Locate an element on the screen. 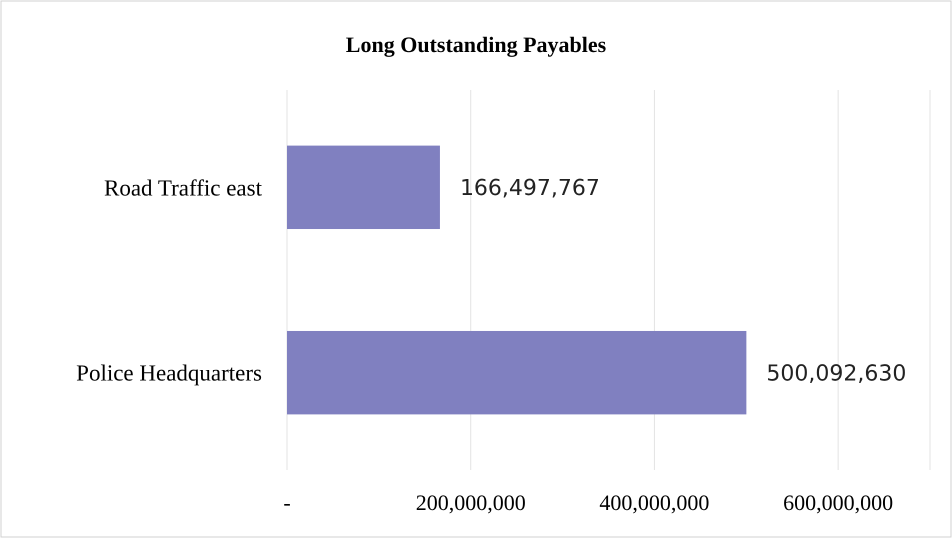 The width and height of the screenshot is (952, 538). x-tick-label: 200,000,000 is located at coordinates (471, 502).